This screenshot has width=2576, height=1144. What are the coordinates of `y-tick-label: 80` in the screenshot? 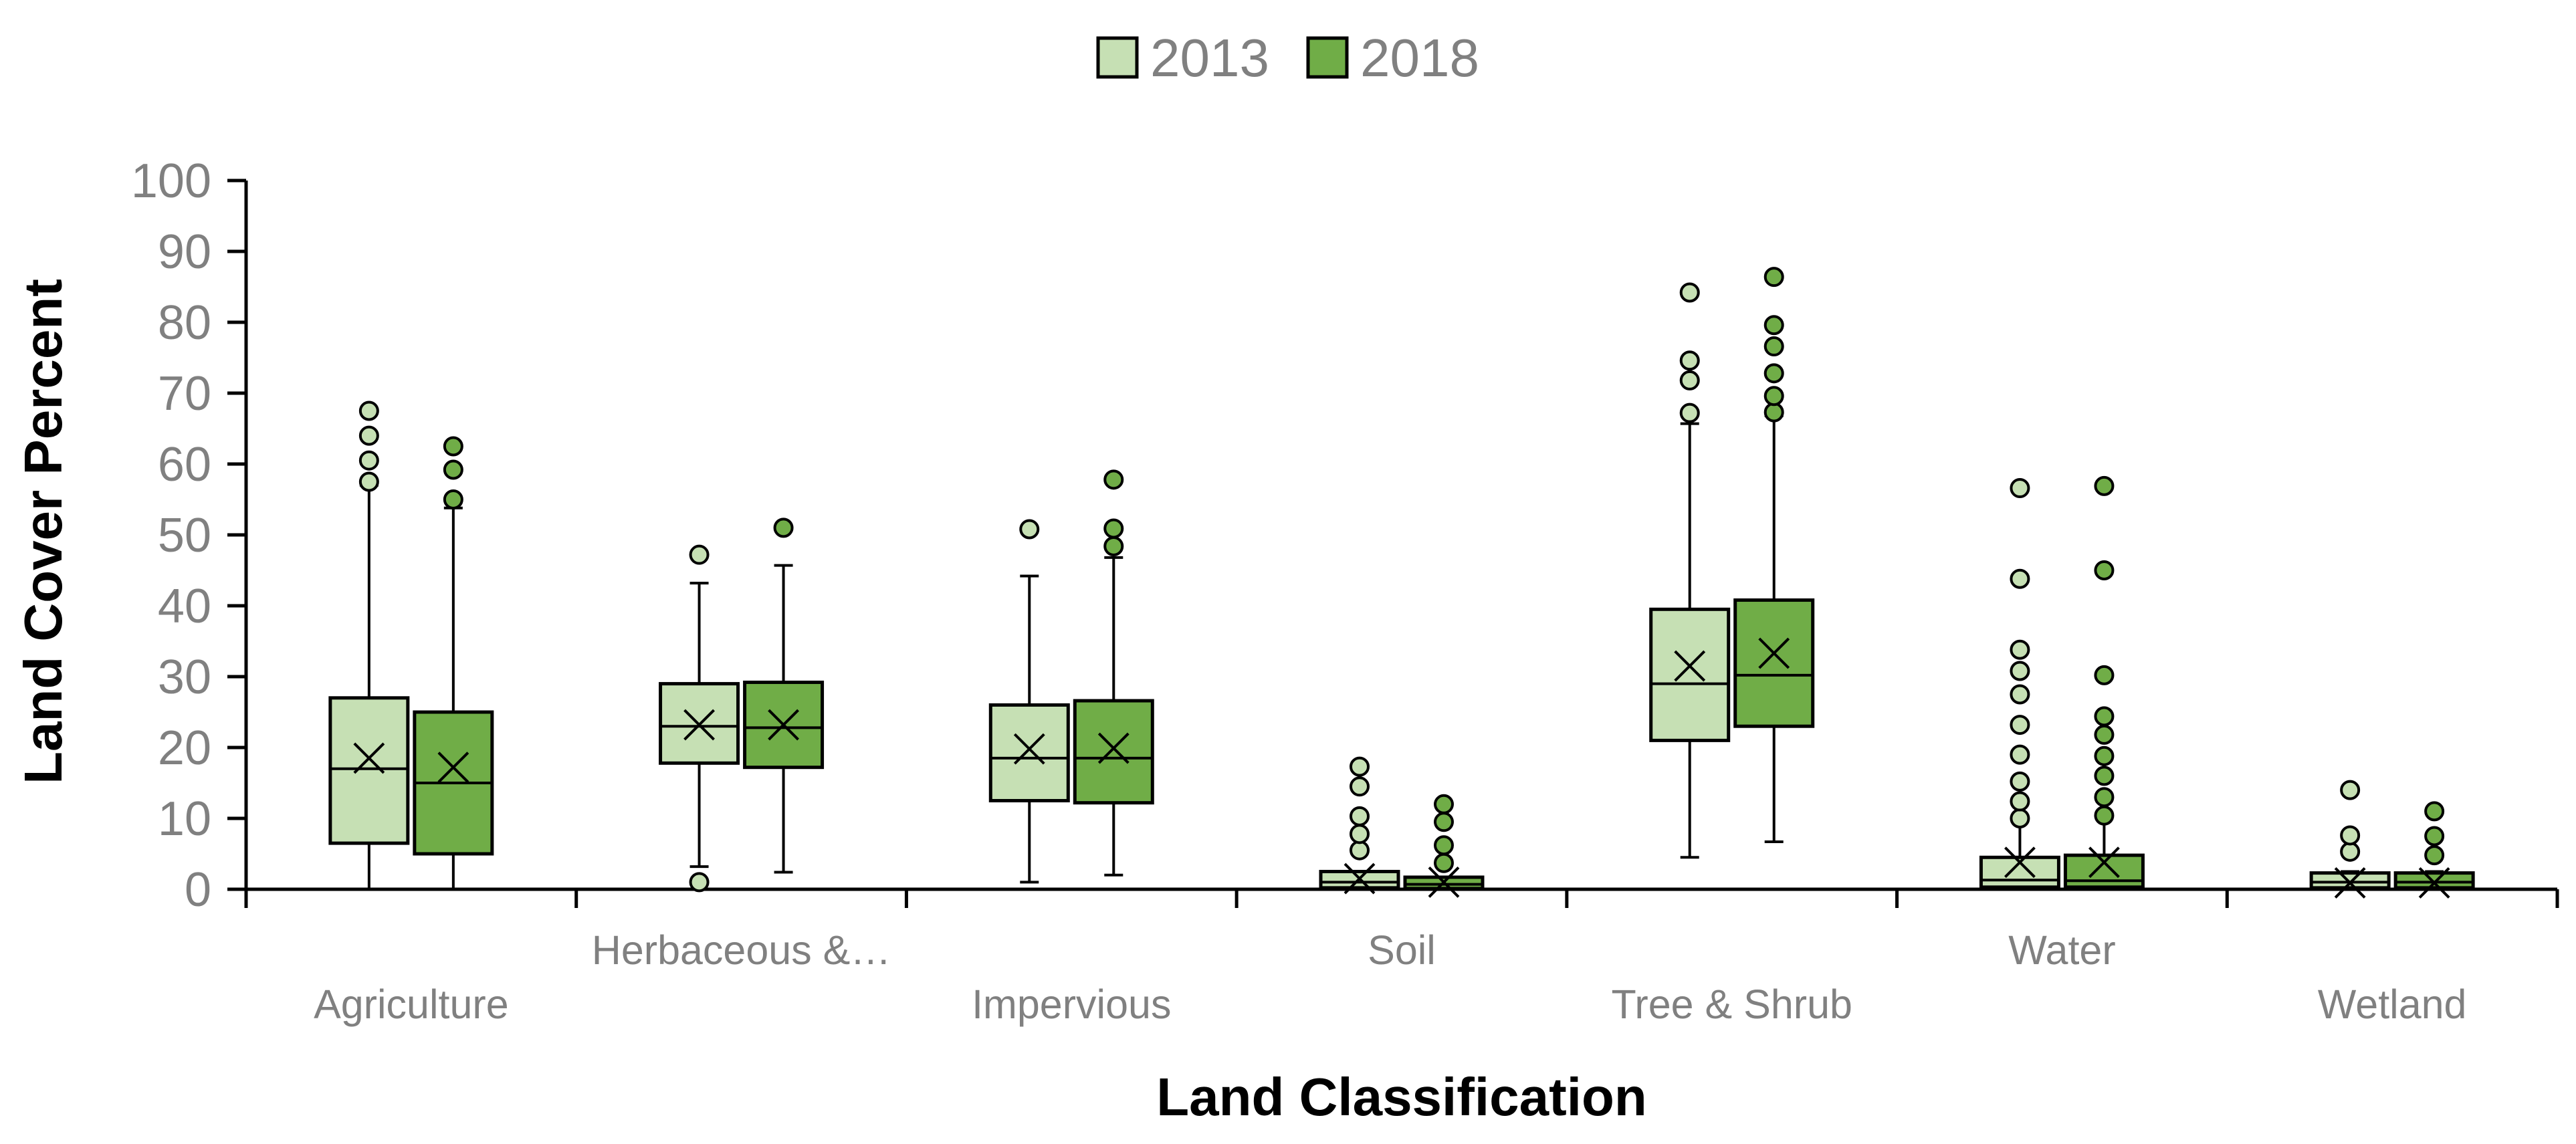 It's located at (184, 323).